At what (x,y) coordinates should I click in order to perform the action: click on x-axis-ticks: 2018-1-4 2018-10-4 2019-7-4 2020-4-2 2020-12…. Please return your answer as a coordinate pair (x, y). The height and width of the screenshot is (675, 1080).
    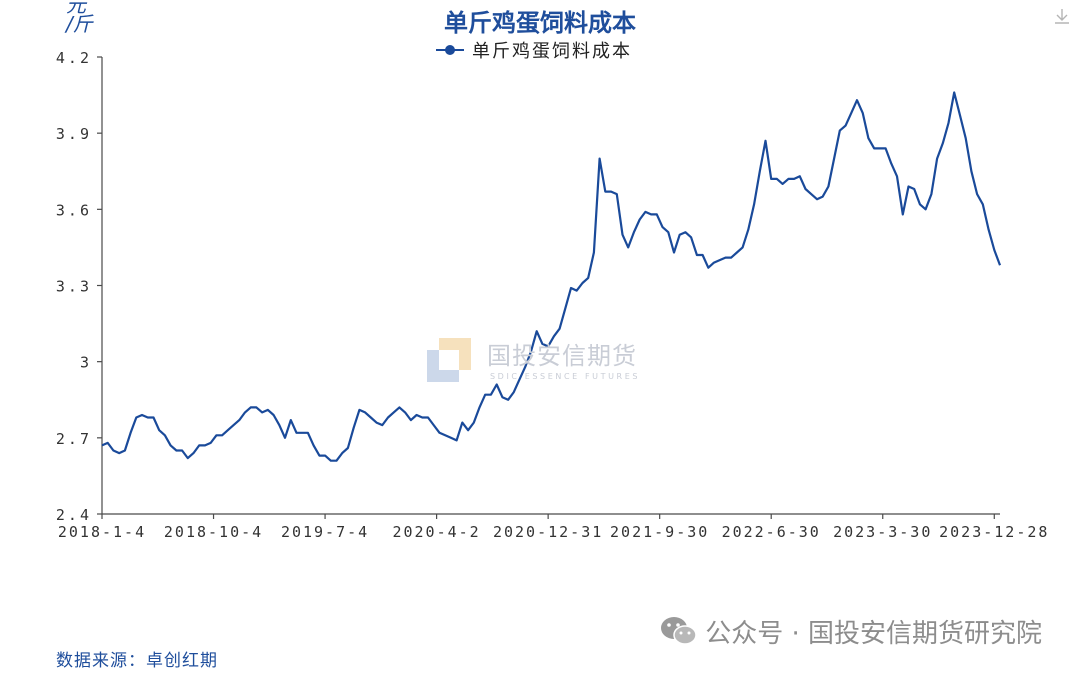
    Looking at the image, I should click on (553, 527).